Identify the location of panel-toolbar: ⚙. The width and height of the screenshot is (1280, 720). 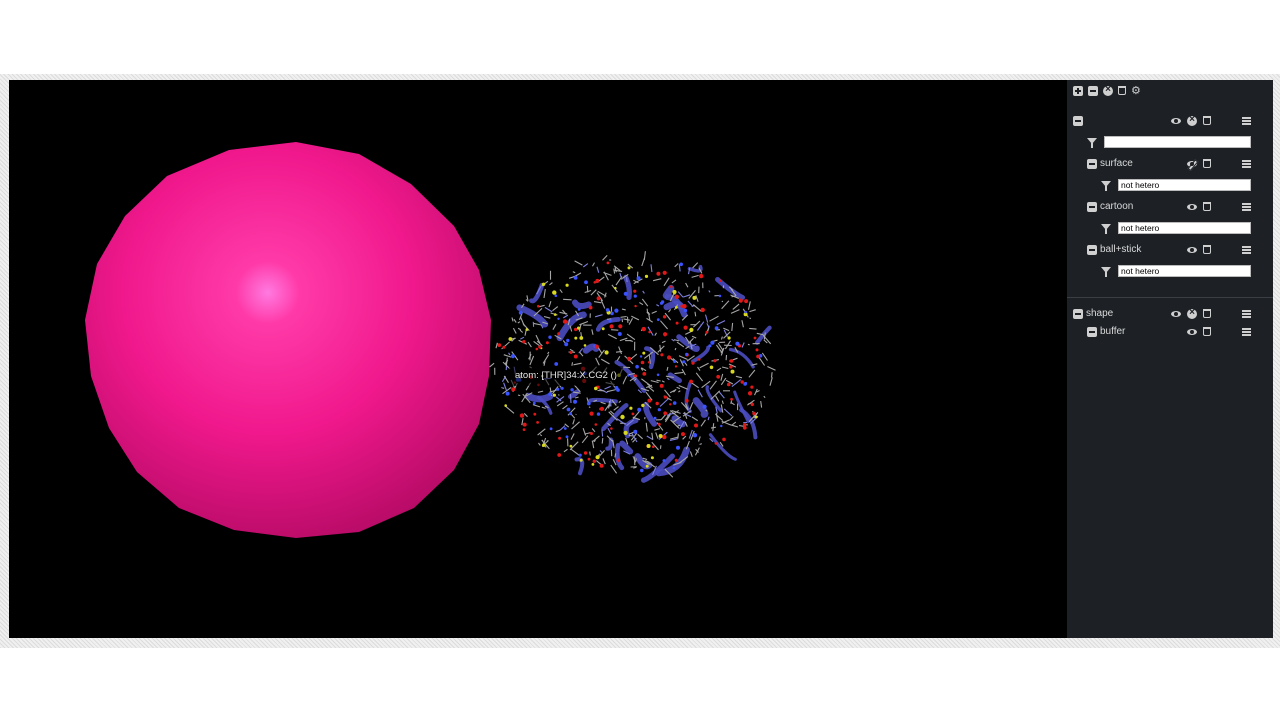
(1107, 90).